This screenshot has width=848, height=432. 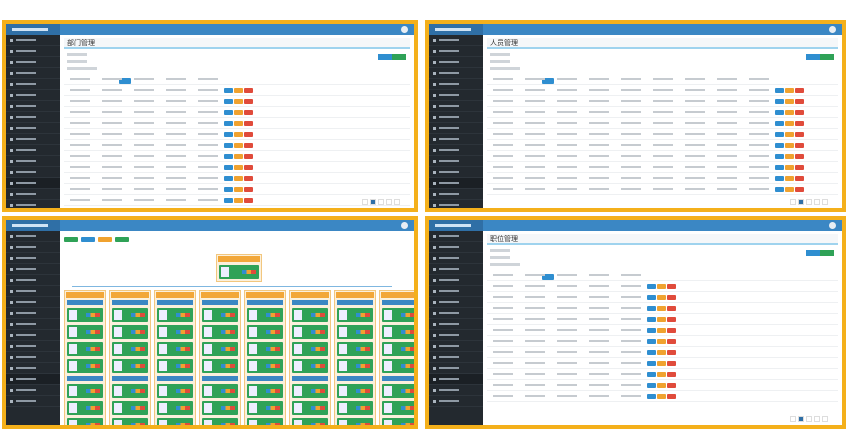 I want to click on search-button, so click(x=548, y=81).